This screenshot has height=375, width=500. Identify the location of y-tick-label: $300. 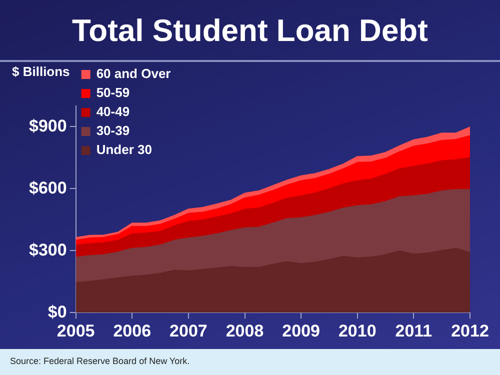
(47, 250).